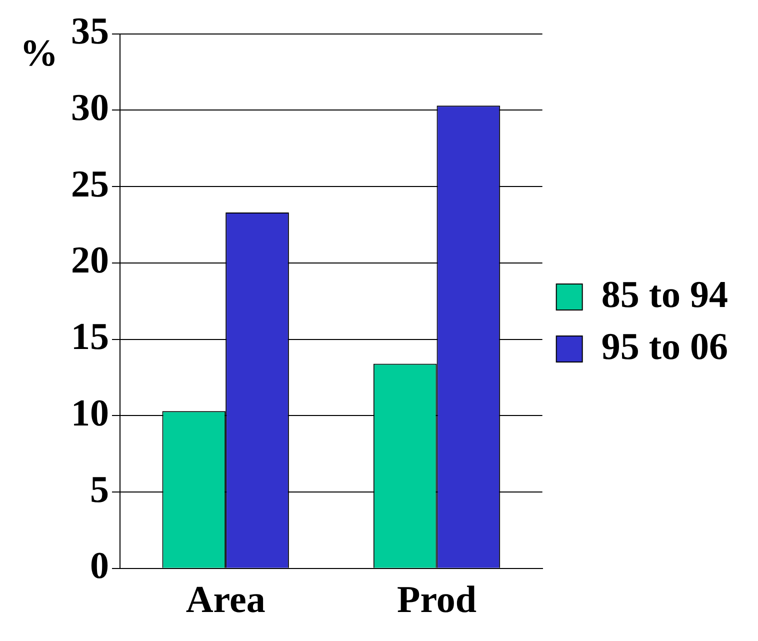  What do you see at coordinates (39, 53) in the screenshot?
I see `y-axis-title: %` at bounding box center [39, 53].